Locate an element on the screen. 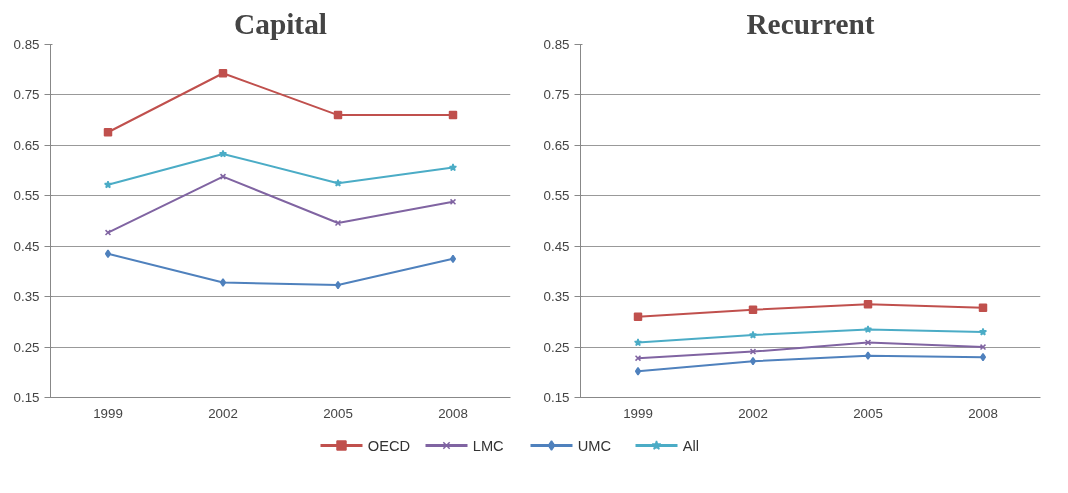 The image size is (1068, 493). chart-title: Capital is located at coordinates (280, 23).